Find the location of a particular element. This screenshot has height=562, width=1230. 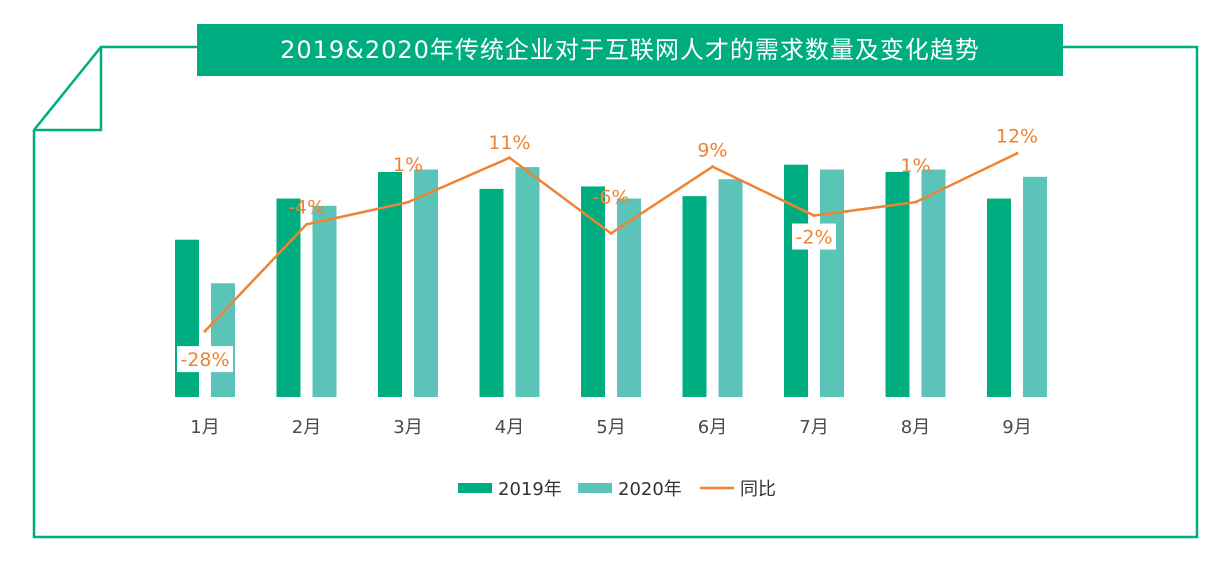

x-tick-label: 1月 is located at coordinates (204, 427).